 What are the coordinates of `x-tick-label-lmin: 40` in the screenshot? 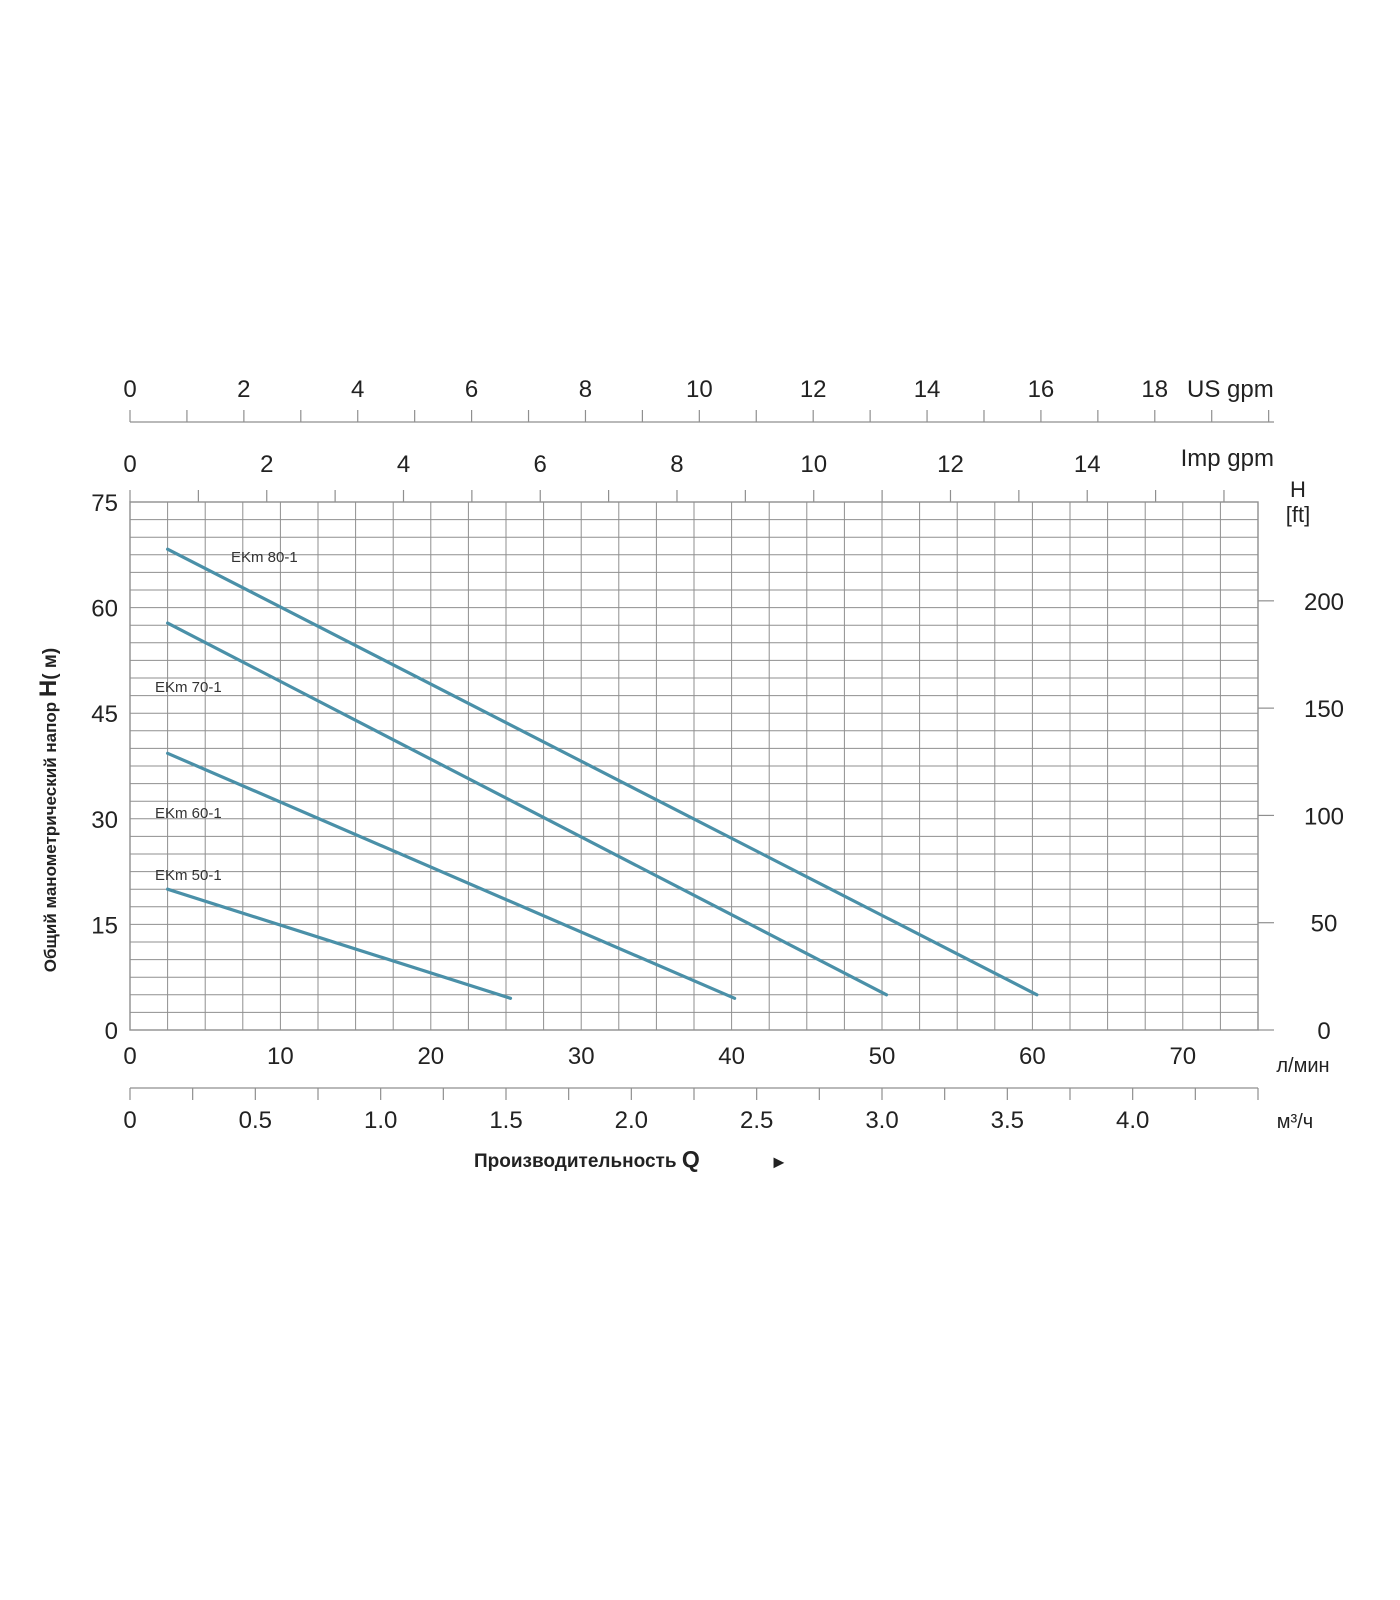 It's located at (731, 1056).